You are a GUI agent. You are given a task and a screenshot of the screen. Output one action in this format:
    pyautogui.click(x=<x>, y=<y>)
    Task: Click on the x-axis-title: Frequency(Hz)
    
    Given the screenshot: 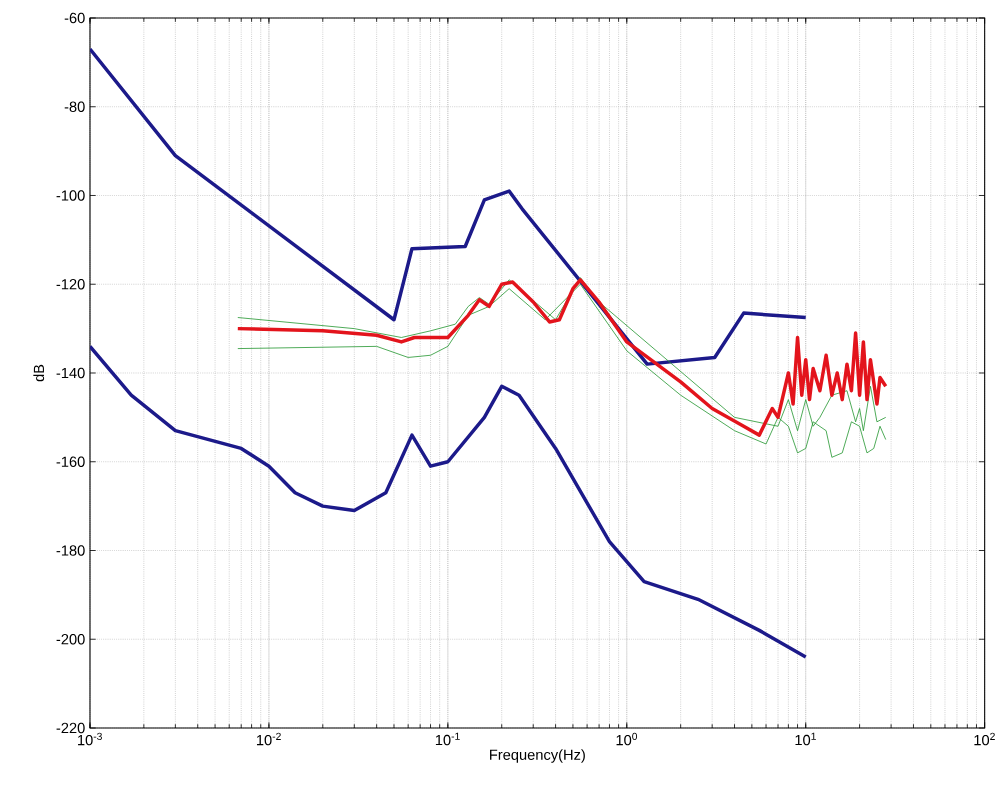 What is the action you would take?
    pyautogui.click(x=537, y=756)
    